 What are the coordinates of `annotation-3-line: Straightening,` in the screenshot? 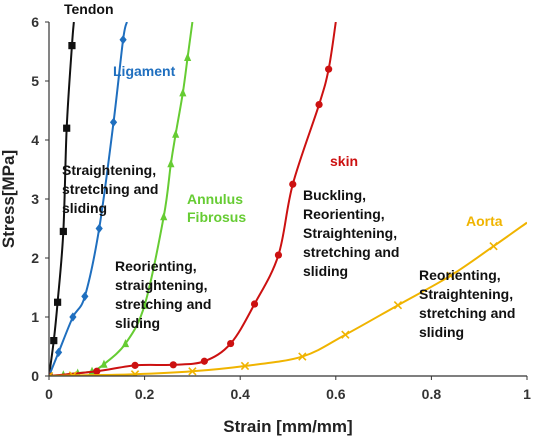 It's located at (466, 294).